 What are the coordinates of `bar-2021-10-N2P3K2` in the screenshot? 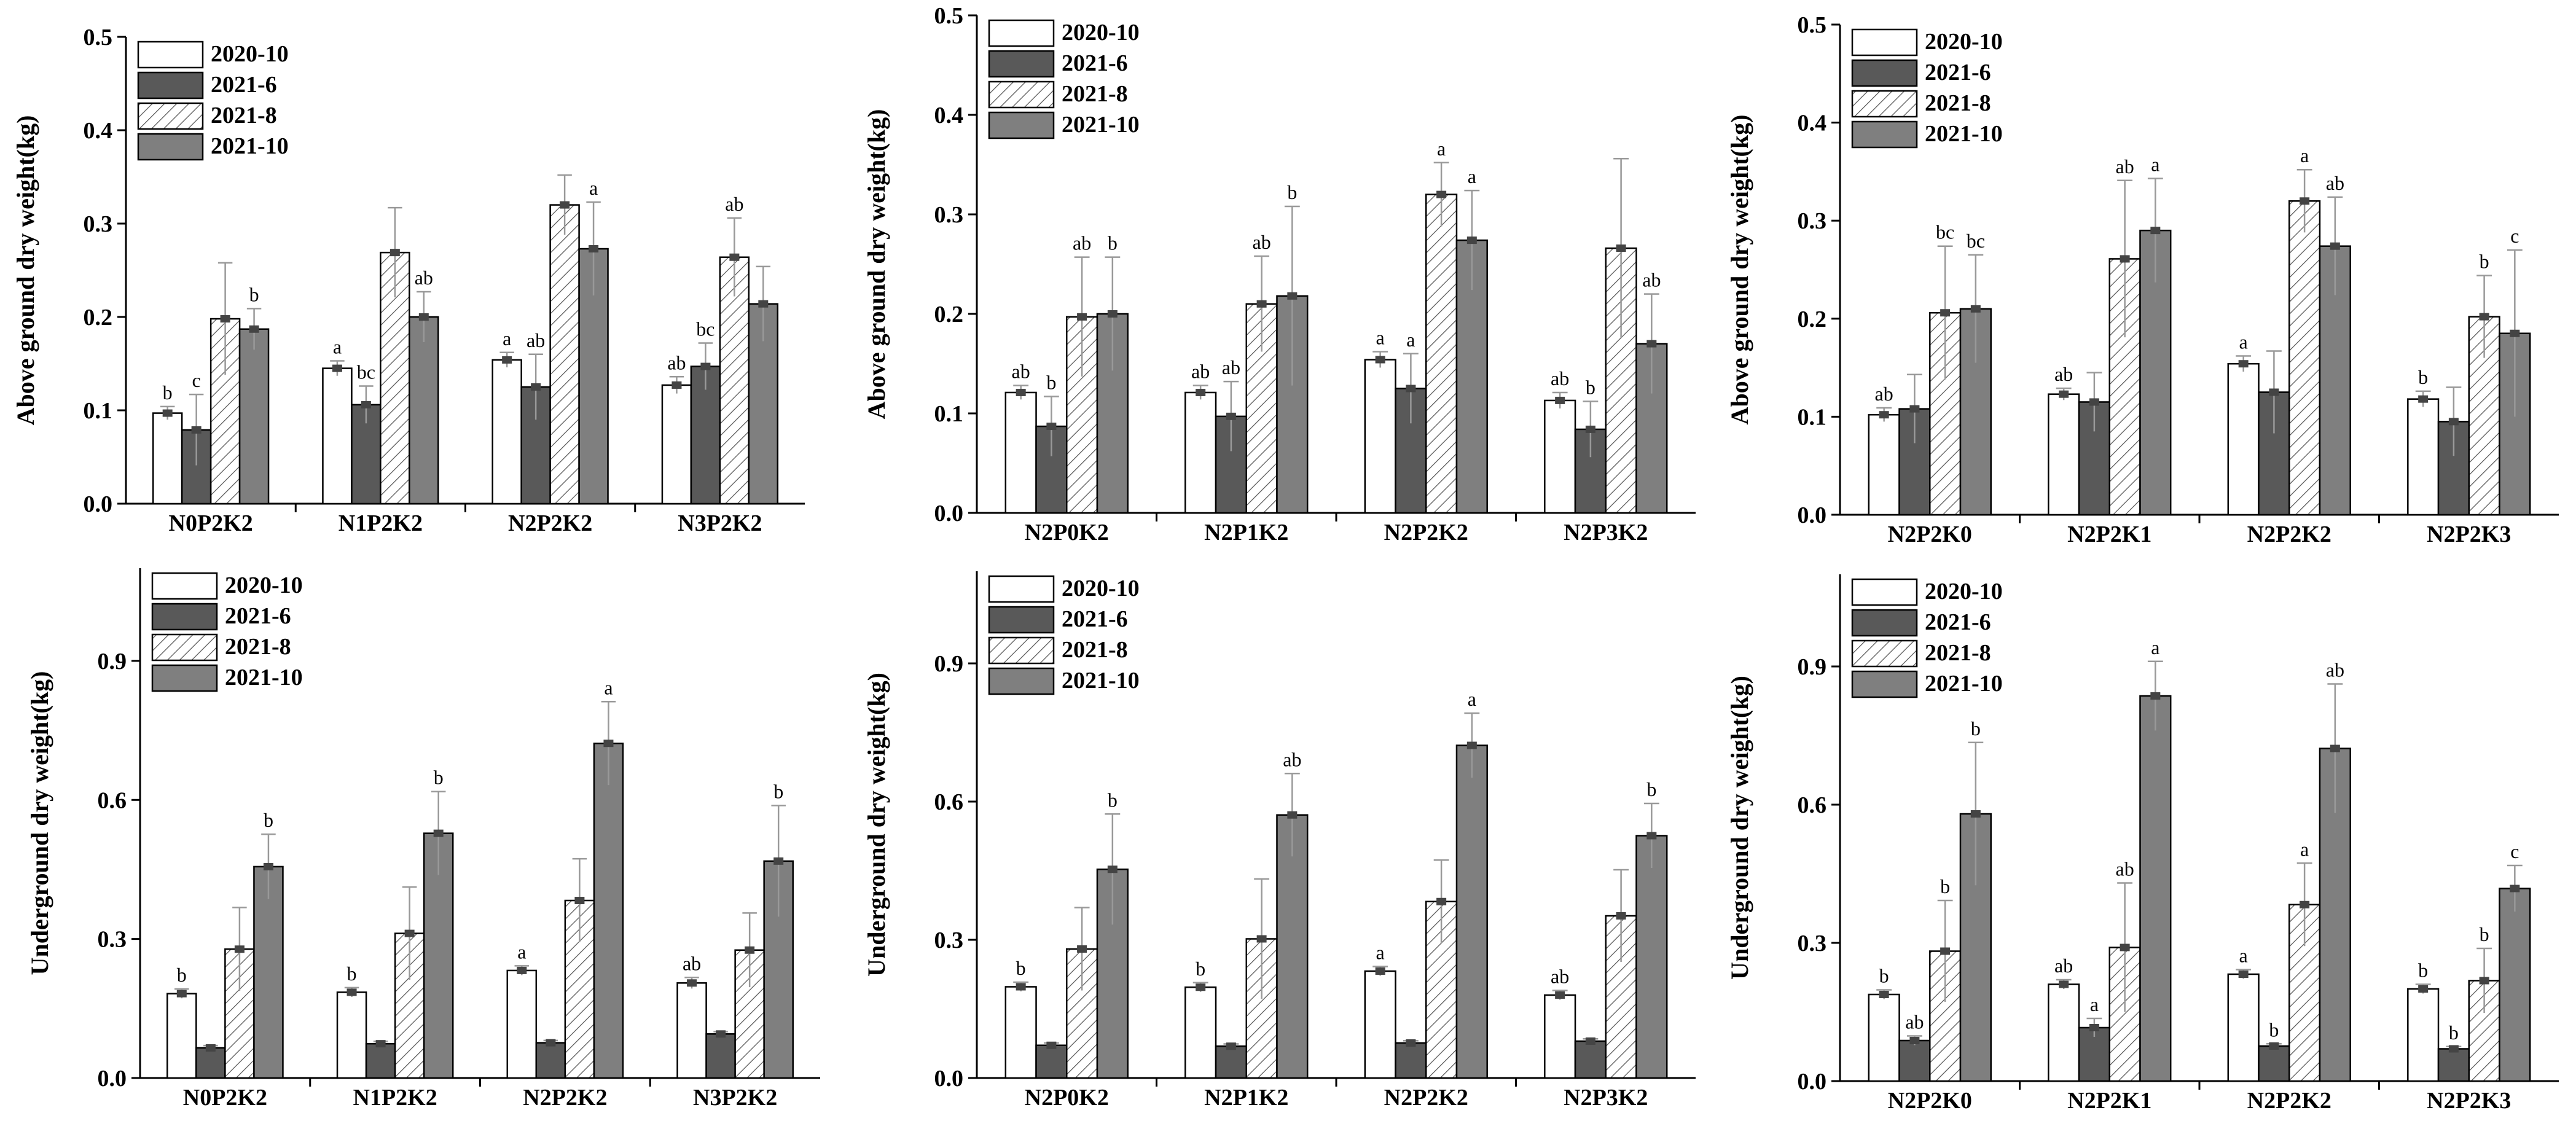 It's located at (1651, 957).